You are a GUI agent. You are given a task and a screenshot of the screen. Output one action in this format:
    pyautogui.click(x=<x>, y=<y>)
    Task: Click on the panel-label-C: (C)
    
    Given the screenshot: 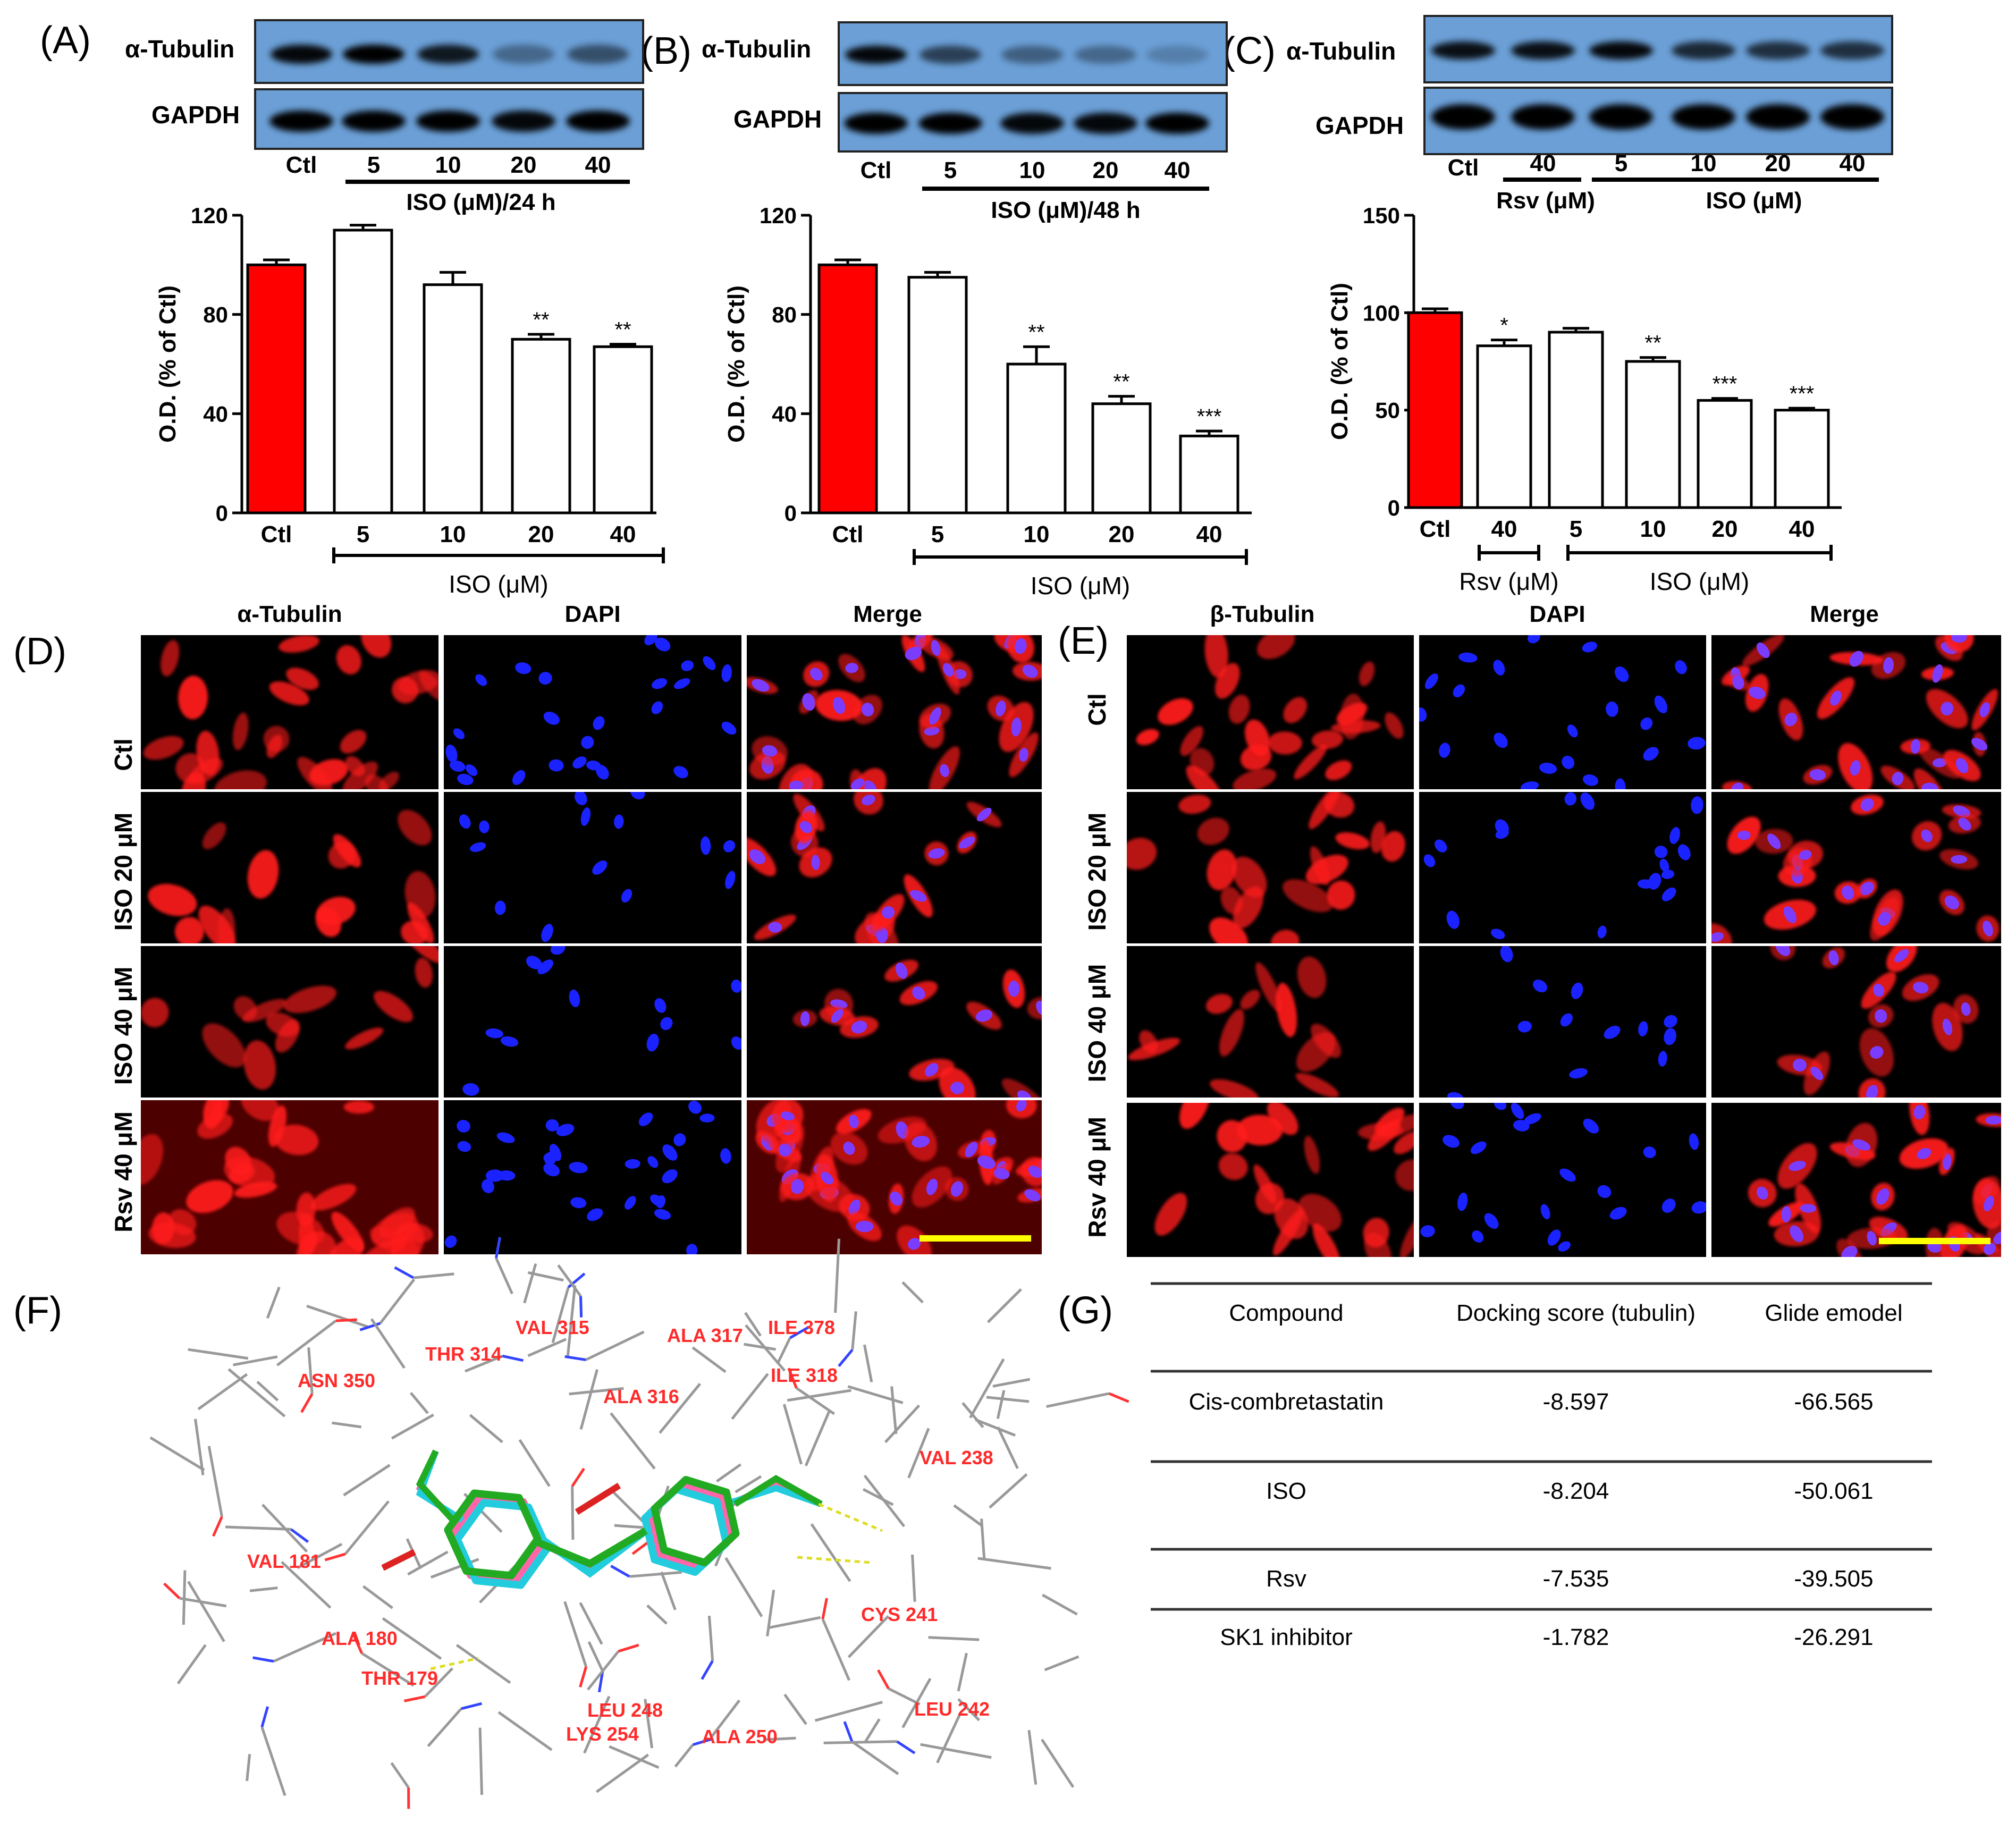 What is the action you would take?
    pyautogui.click(x=1249, y=51)
    